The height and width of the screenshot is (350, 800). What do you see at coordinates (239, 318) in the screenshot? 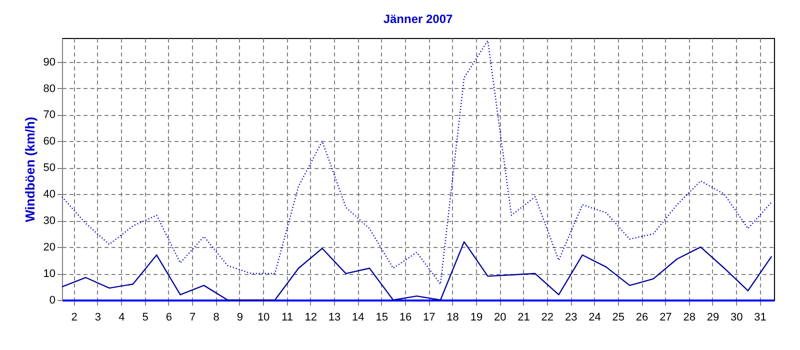
I see `x-tick-label: 9` at bounding box center [239, 318].